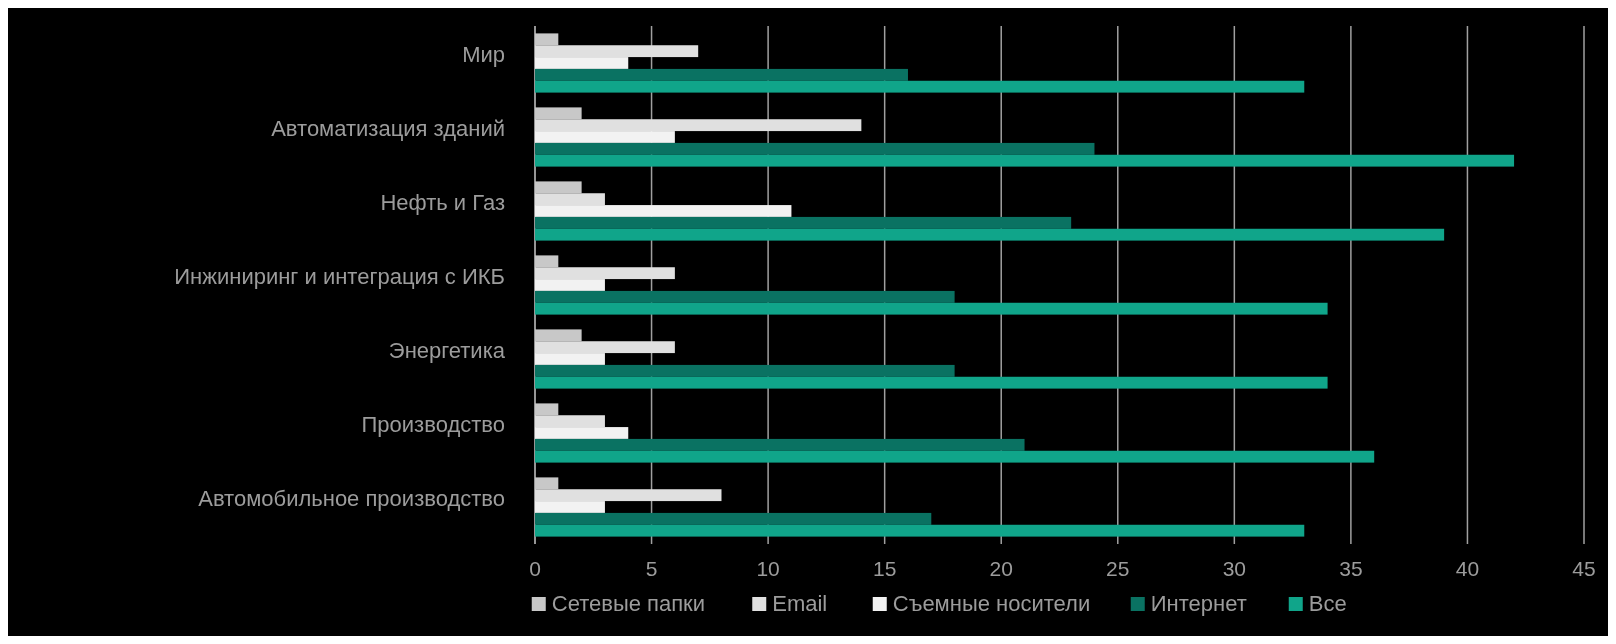  Describe the element at coordinates (351, 498) in the screenshot. I see `y-tick-label: Автомобильное производство` at that location.